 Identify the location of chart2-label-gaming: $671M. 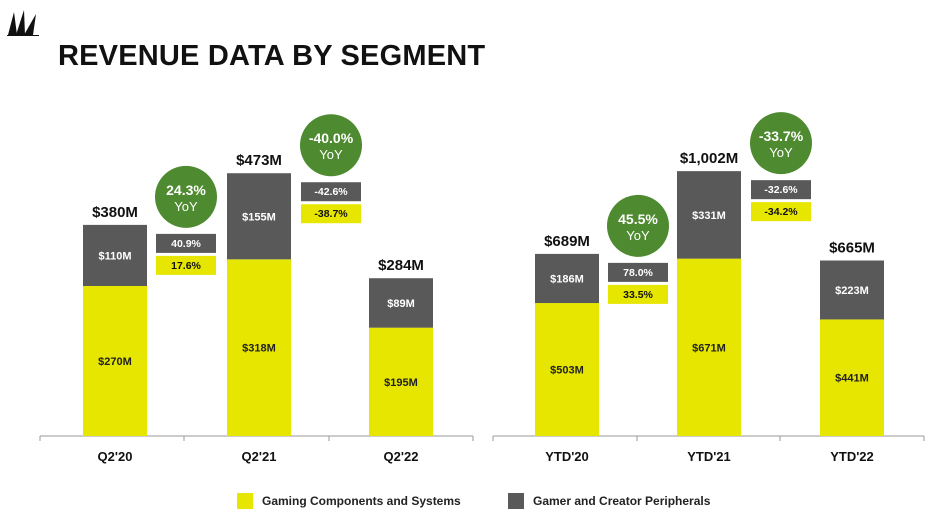
(709, 348).